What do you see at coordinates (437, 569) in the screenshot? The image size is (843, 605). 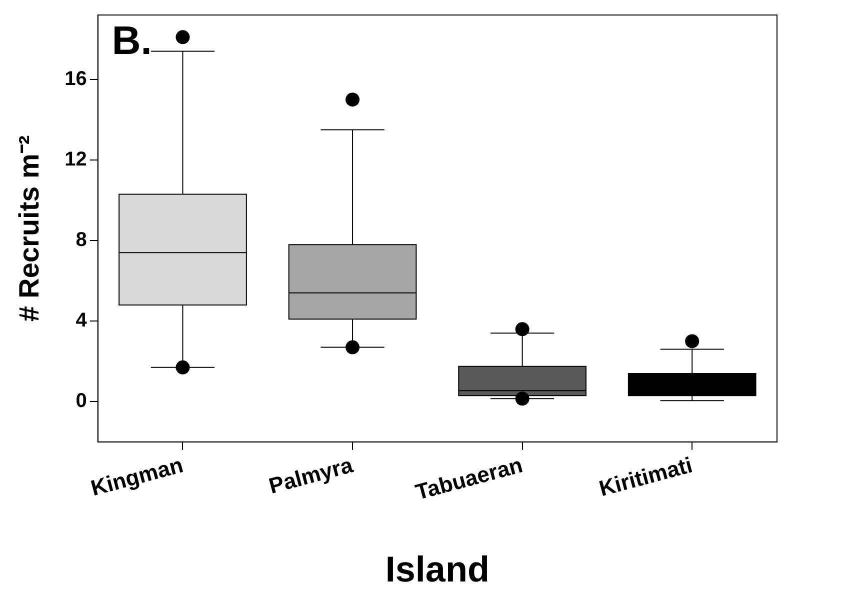 I see `x-axis-title: Island` at bounding box center [437, 569].